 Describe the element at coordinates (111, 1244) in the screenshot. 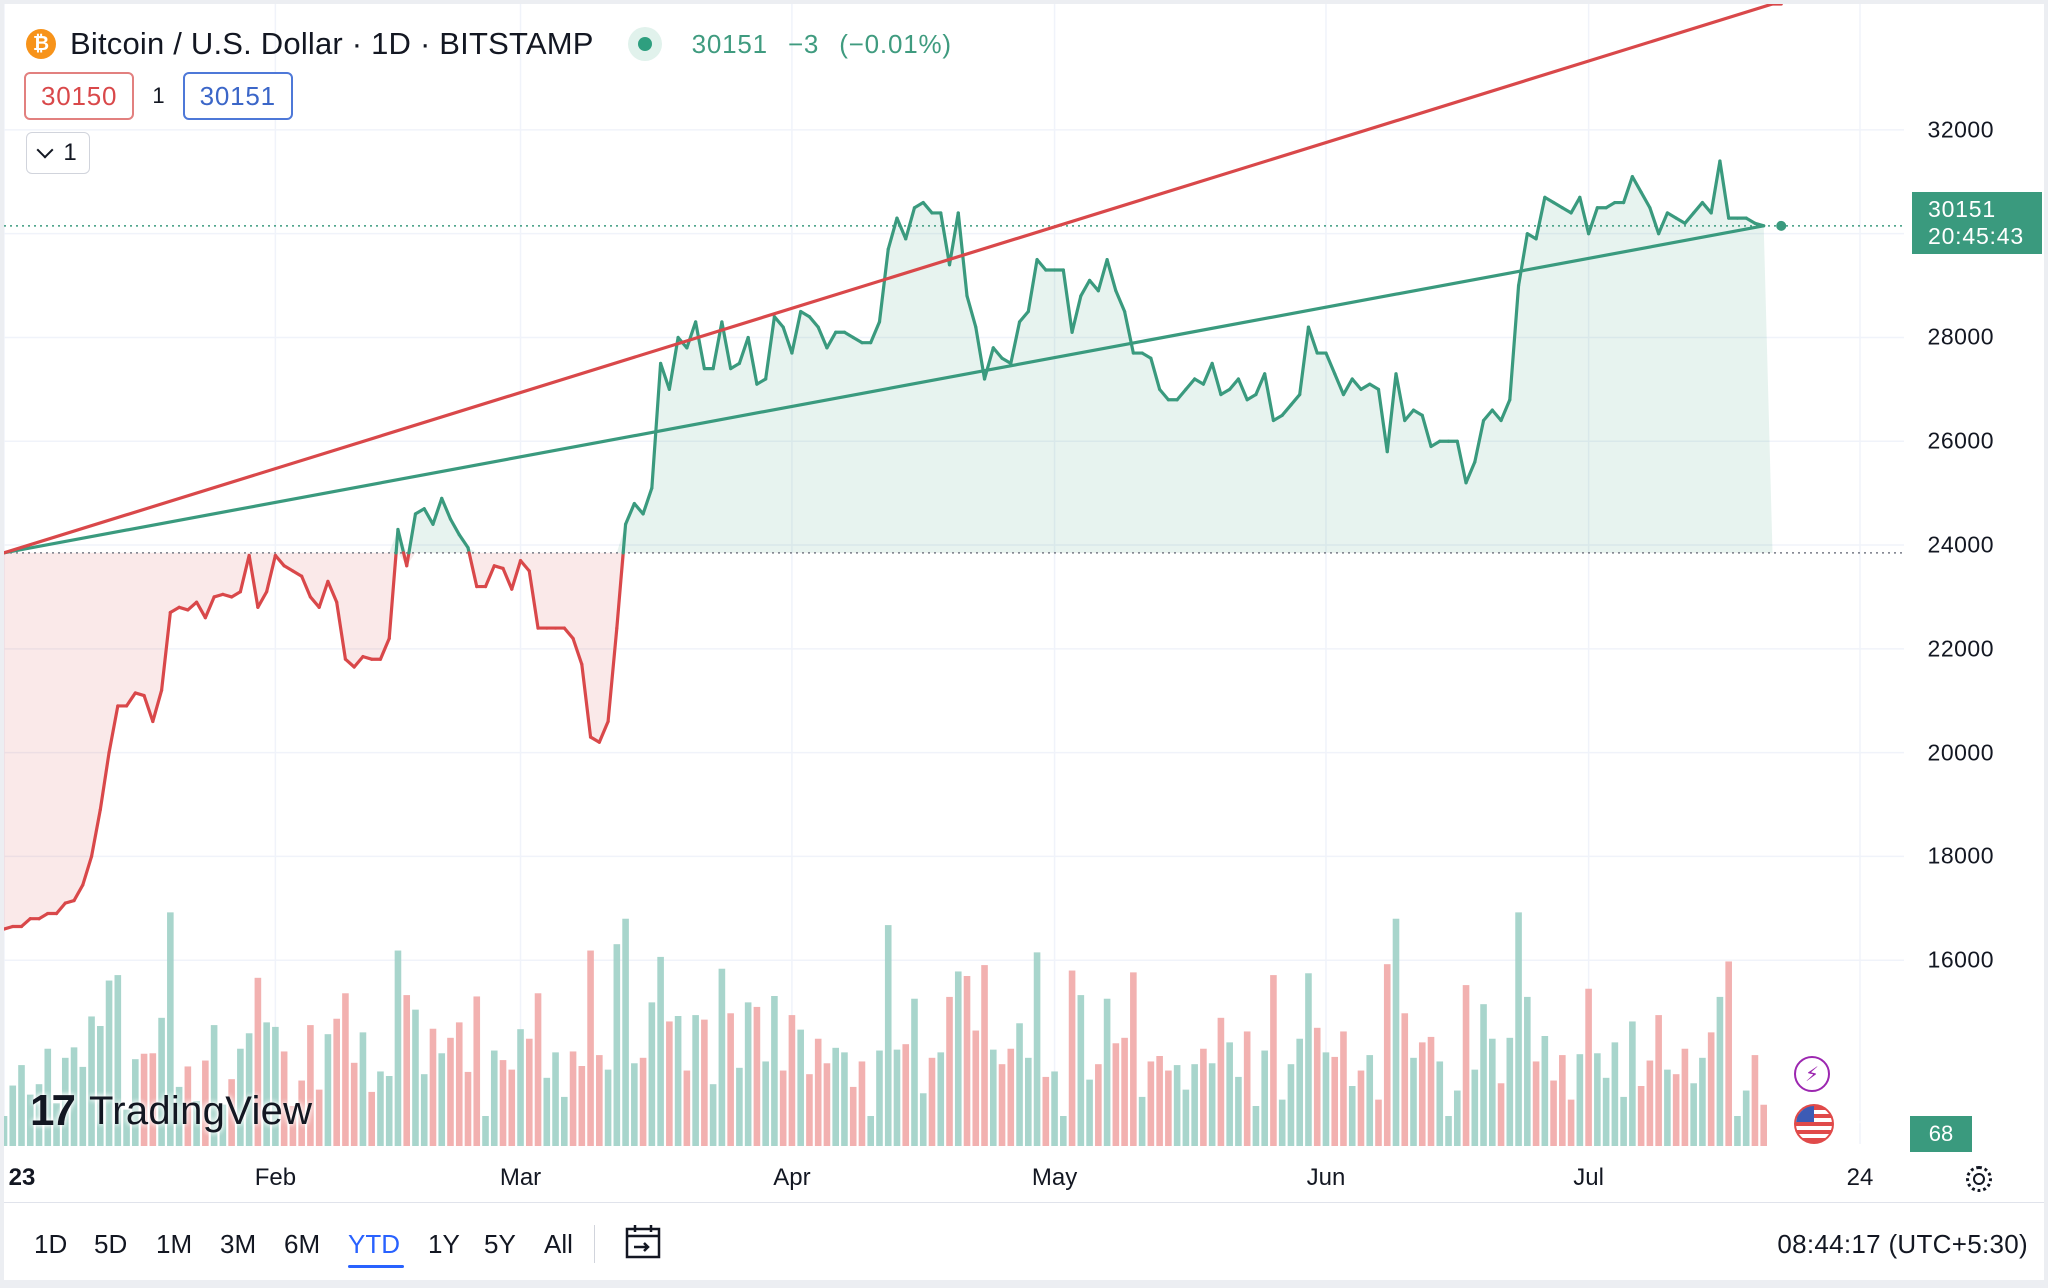

I see `range-button-5d: 5D` at that location.